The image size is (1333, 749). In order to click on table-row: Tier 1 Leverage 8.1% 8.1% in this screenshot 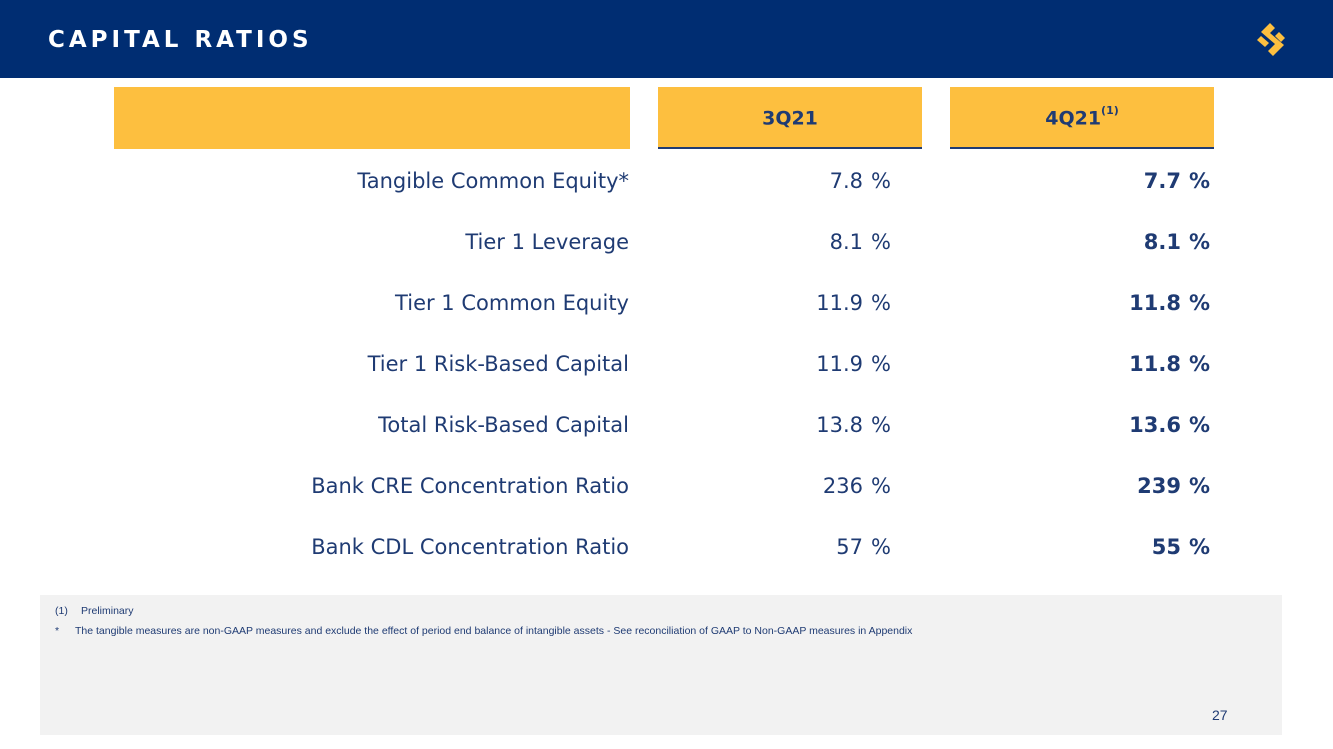, I will do `click(666, 250)`.